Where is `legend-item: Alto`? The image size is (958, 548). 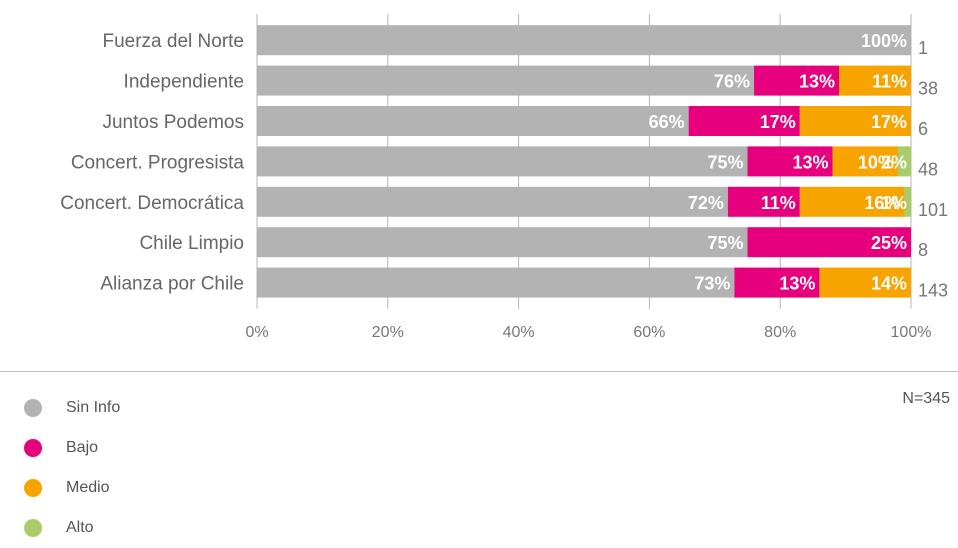 legend-item: Alto is located at coordinates (72, 528).